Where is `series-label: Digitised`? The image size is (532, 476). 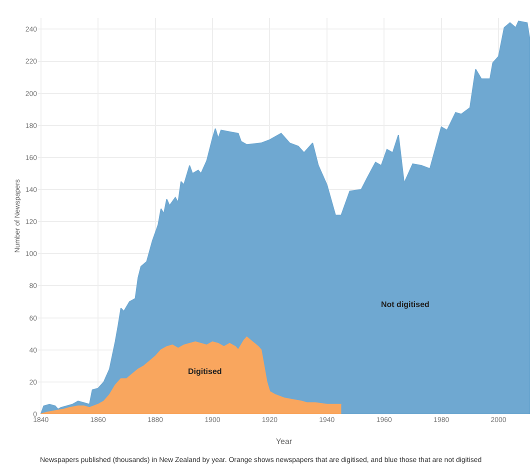 series-label: Digitised is located at coordinates (205, 371).